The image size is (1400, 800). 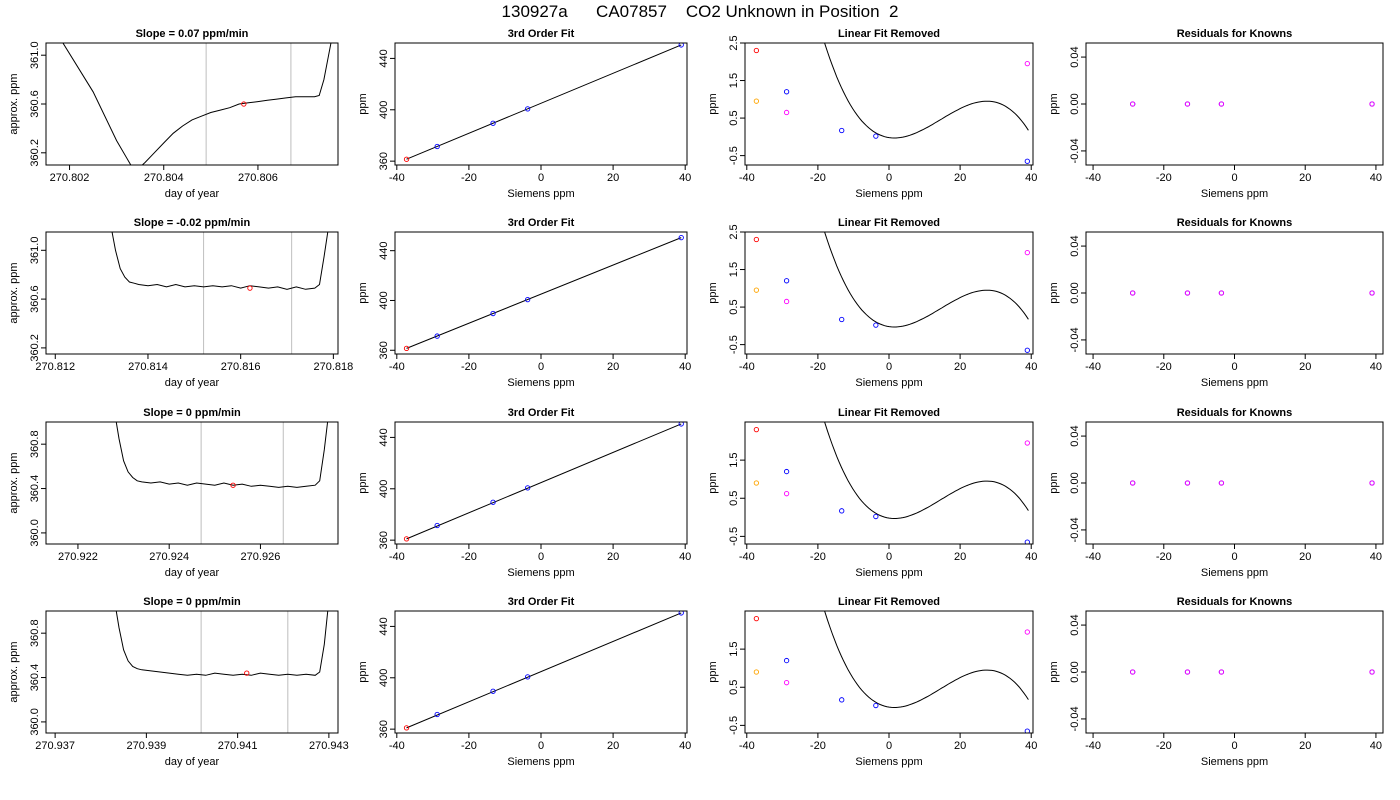 What do you see at coordinates (148, 367) in the screenshot?
I see `x-tick-label: 270.814` at bounding box center [148, 367].